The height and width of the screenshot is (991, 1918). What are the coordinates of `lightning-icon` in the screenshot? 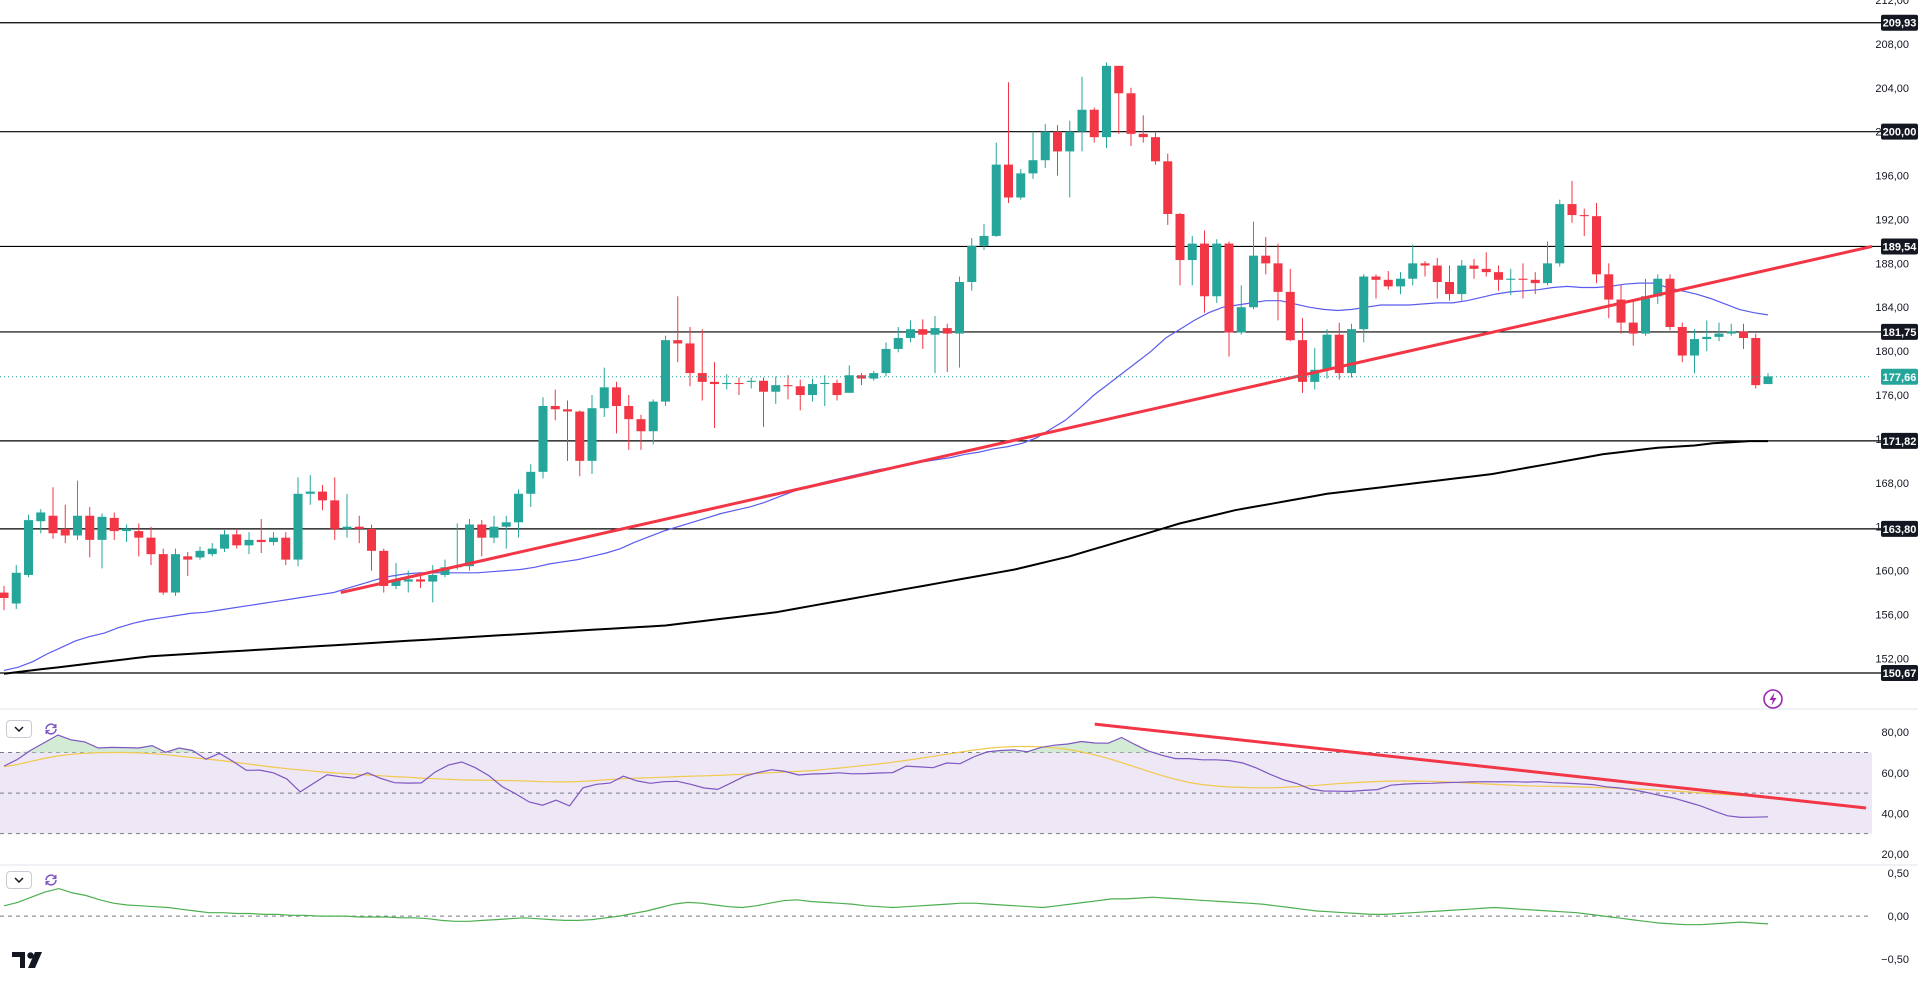 It's located at (1773, 699).